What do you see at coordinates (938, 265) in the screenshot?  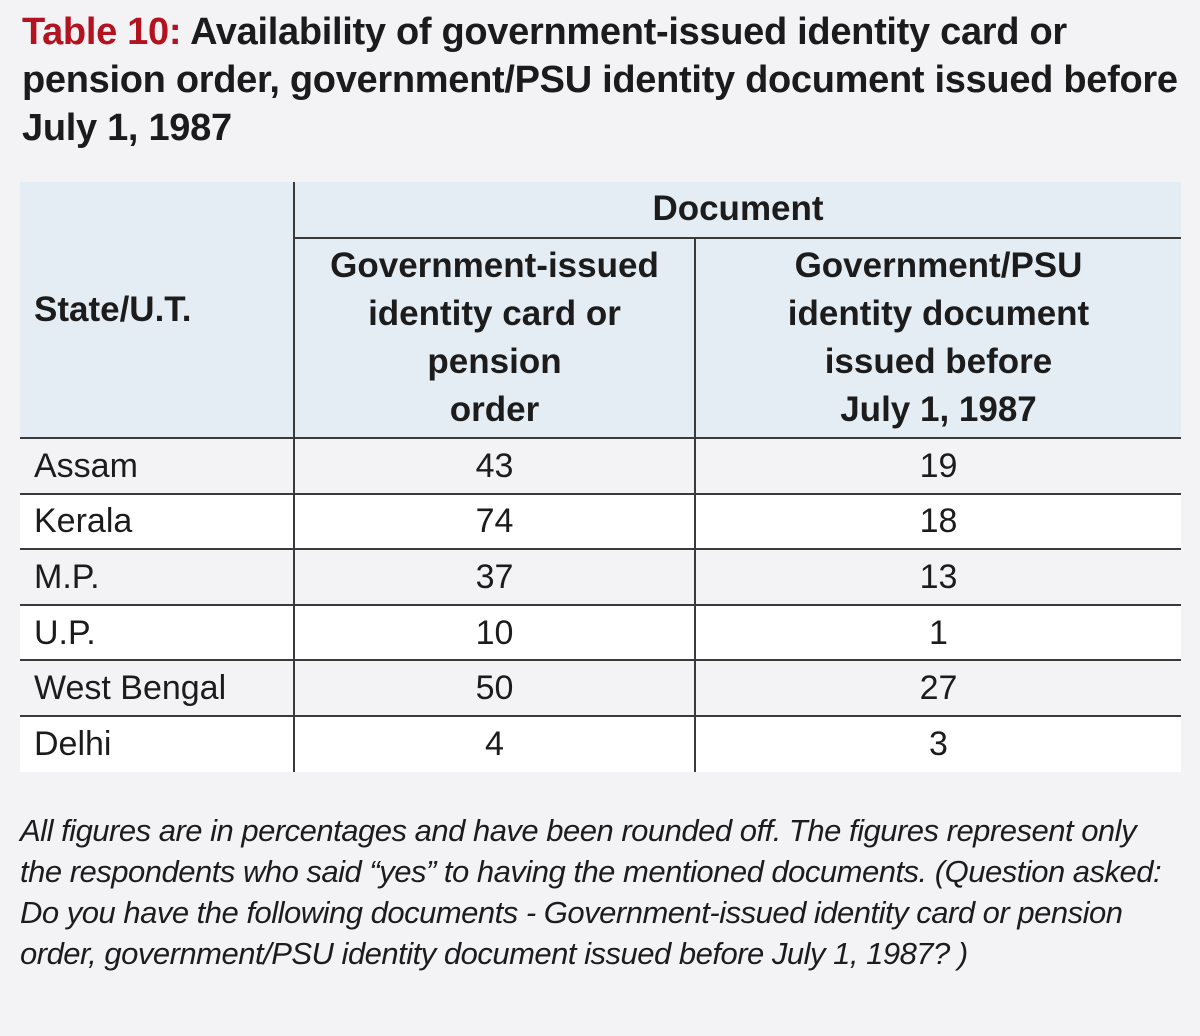 I see `psu-document-header-line: Government/PSU` at bounding box center [938, 265].